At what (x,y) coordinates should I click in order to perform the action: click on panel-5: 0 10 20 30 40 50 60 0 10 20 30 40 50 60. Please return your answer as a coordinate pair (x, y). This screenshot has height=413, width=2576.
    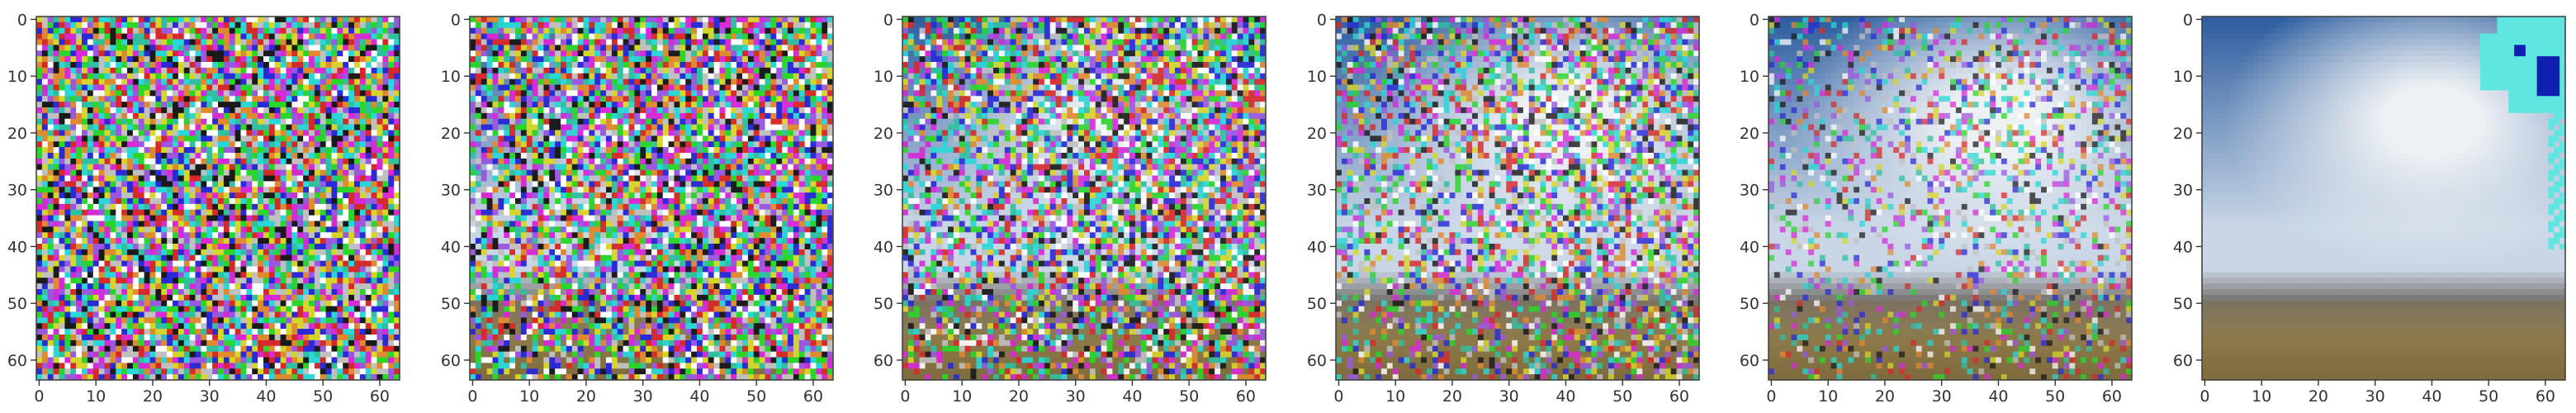
    Looking at the image, I should click on (1936, 208).